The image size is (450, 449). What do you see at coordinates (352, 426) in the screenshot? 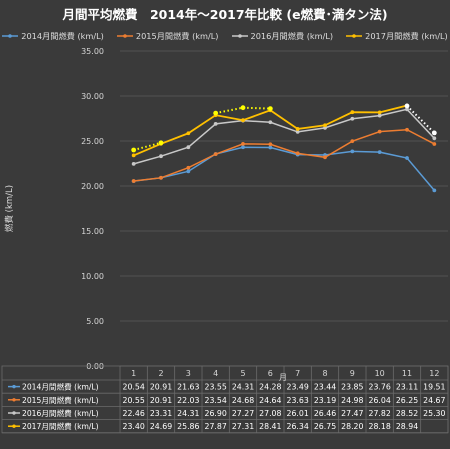
I see `data-label: 28.20` at bounding box center [352, 426].